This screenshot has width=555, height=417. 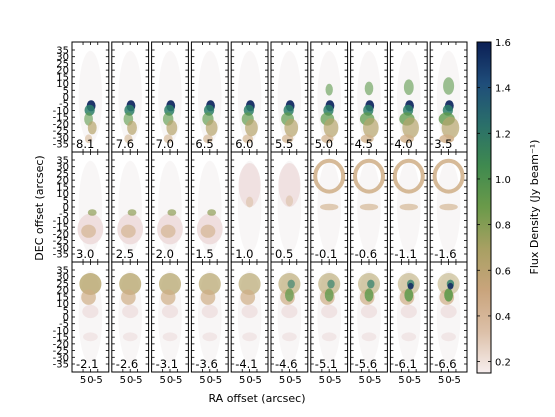 What do you see at coordinates (125, 254) in the screenshot?
I see `velocity-label: 2.5` at bounding box center [125, 254].